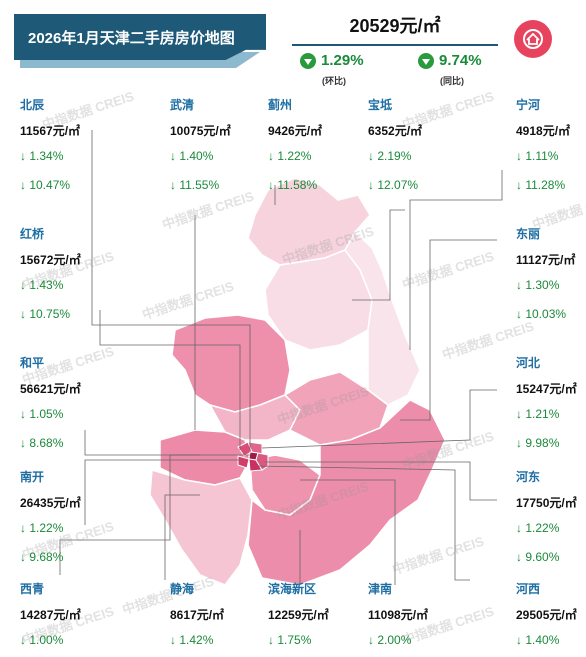  What do you see at coordinates (546, 615) in the screenshot?
I see `district-price: 29505元/㎡` at bounding box center [546, 615].